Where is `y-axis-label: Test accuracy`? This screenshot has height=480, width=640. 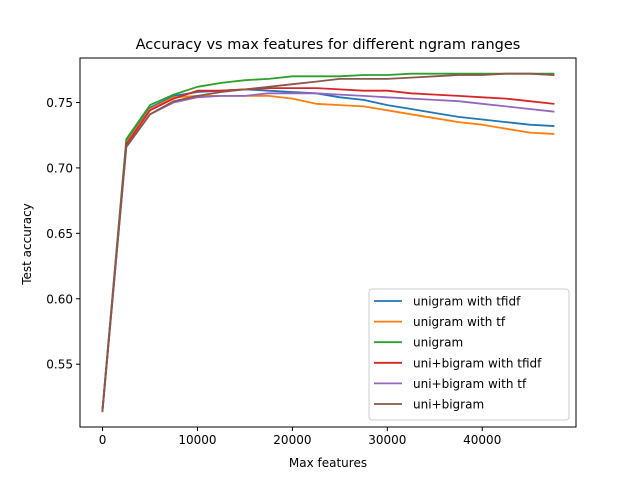 y-axis-label: Test accuracy is located at coordinates (27, 244).